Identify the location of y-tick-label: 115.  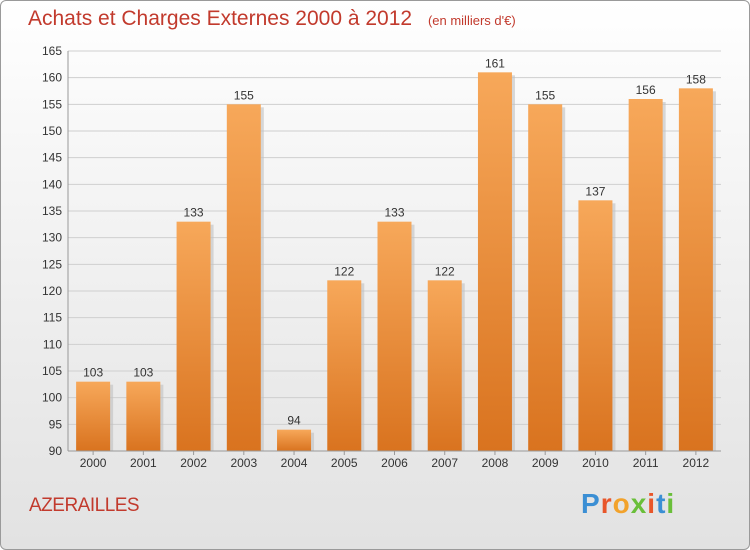
(52, 318).